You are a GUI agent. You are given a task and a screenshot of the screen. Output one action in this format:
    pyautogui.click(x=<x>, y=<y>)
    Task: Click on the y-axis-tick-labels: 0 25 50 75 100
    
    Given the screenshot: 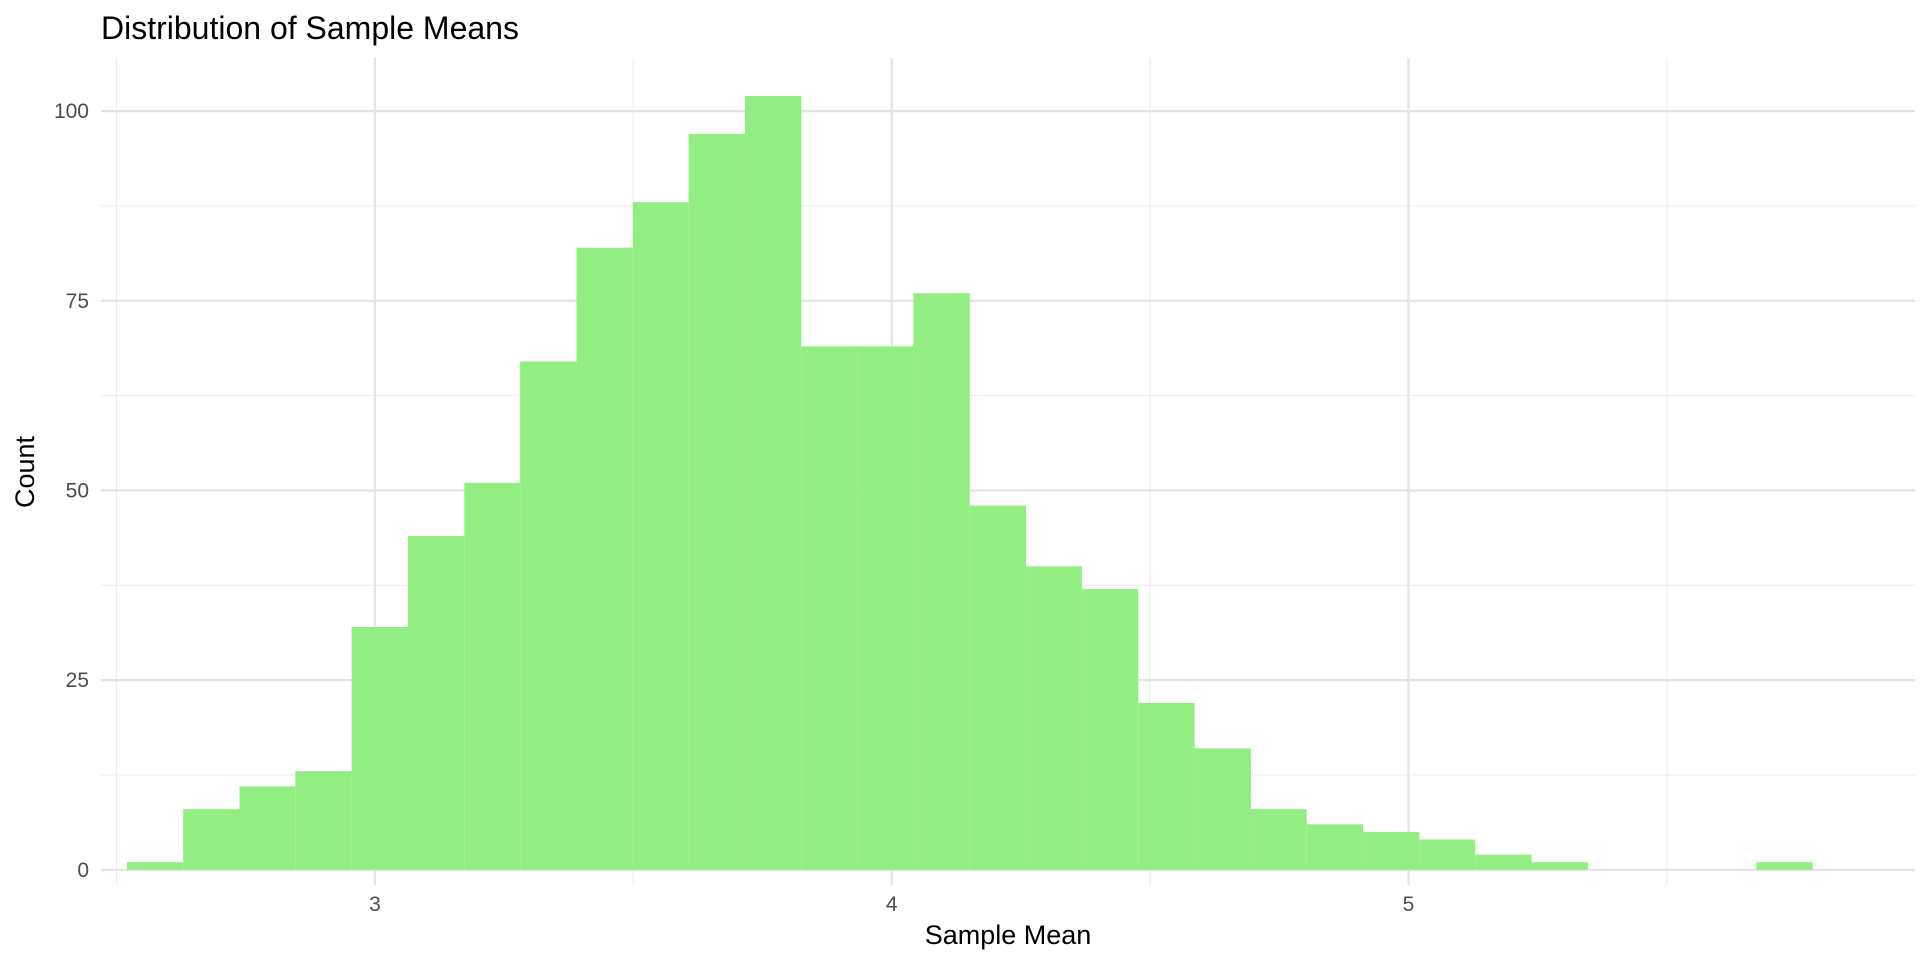 What is the action you would take?
    pyautogui.click(x=71, y=491)
    